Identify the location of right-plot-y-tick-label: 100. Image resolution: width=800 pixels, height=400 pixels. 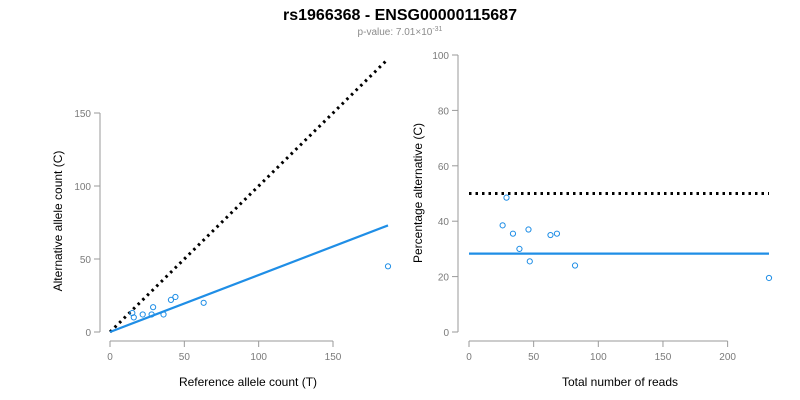
(440, 56).